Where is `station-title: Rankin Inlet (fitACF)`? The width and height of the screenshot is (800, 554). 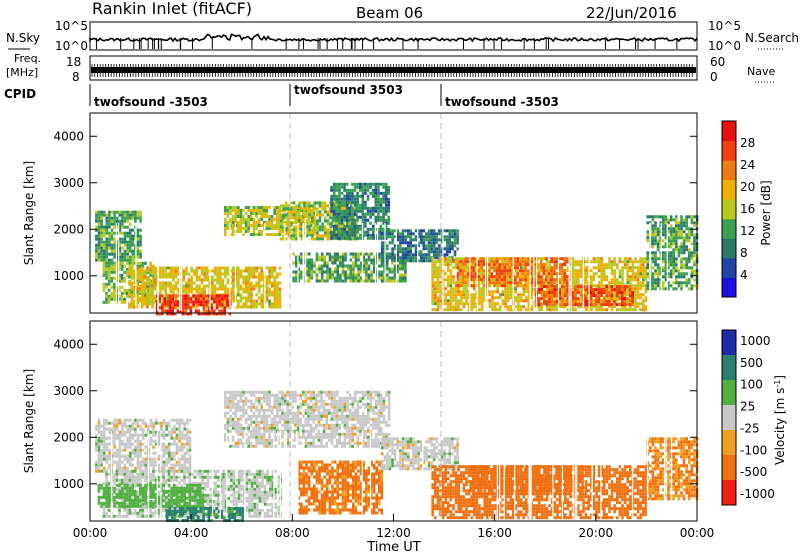
station-title: Rankin Inlet (fitACF) is located at coordinates (172, 9).